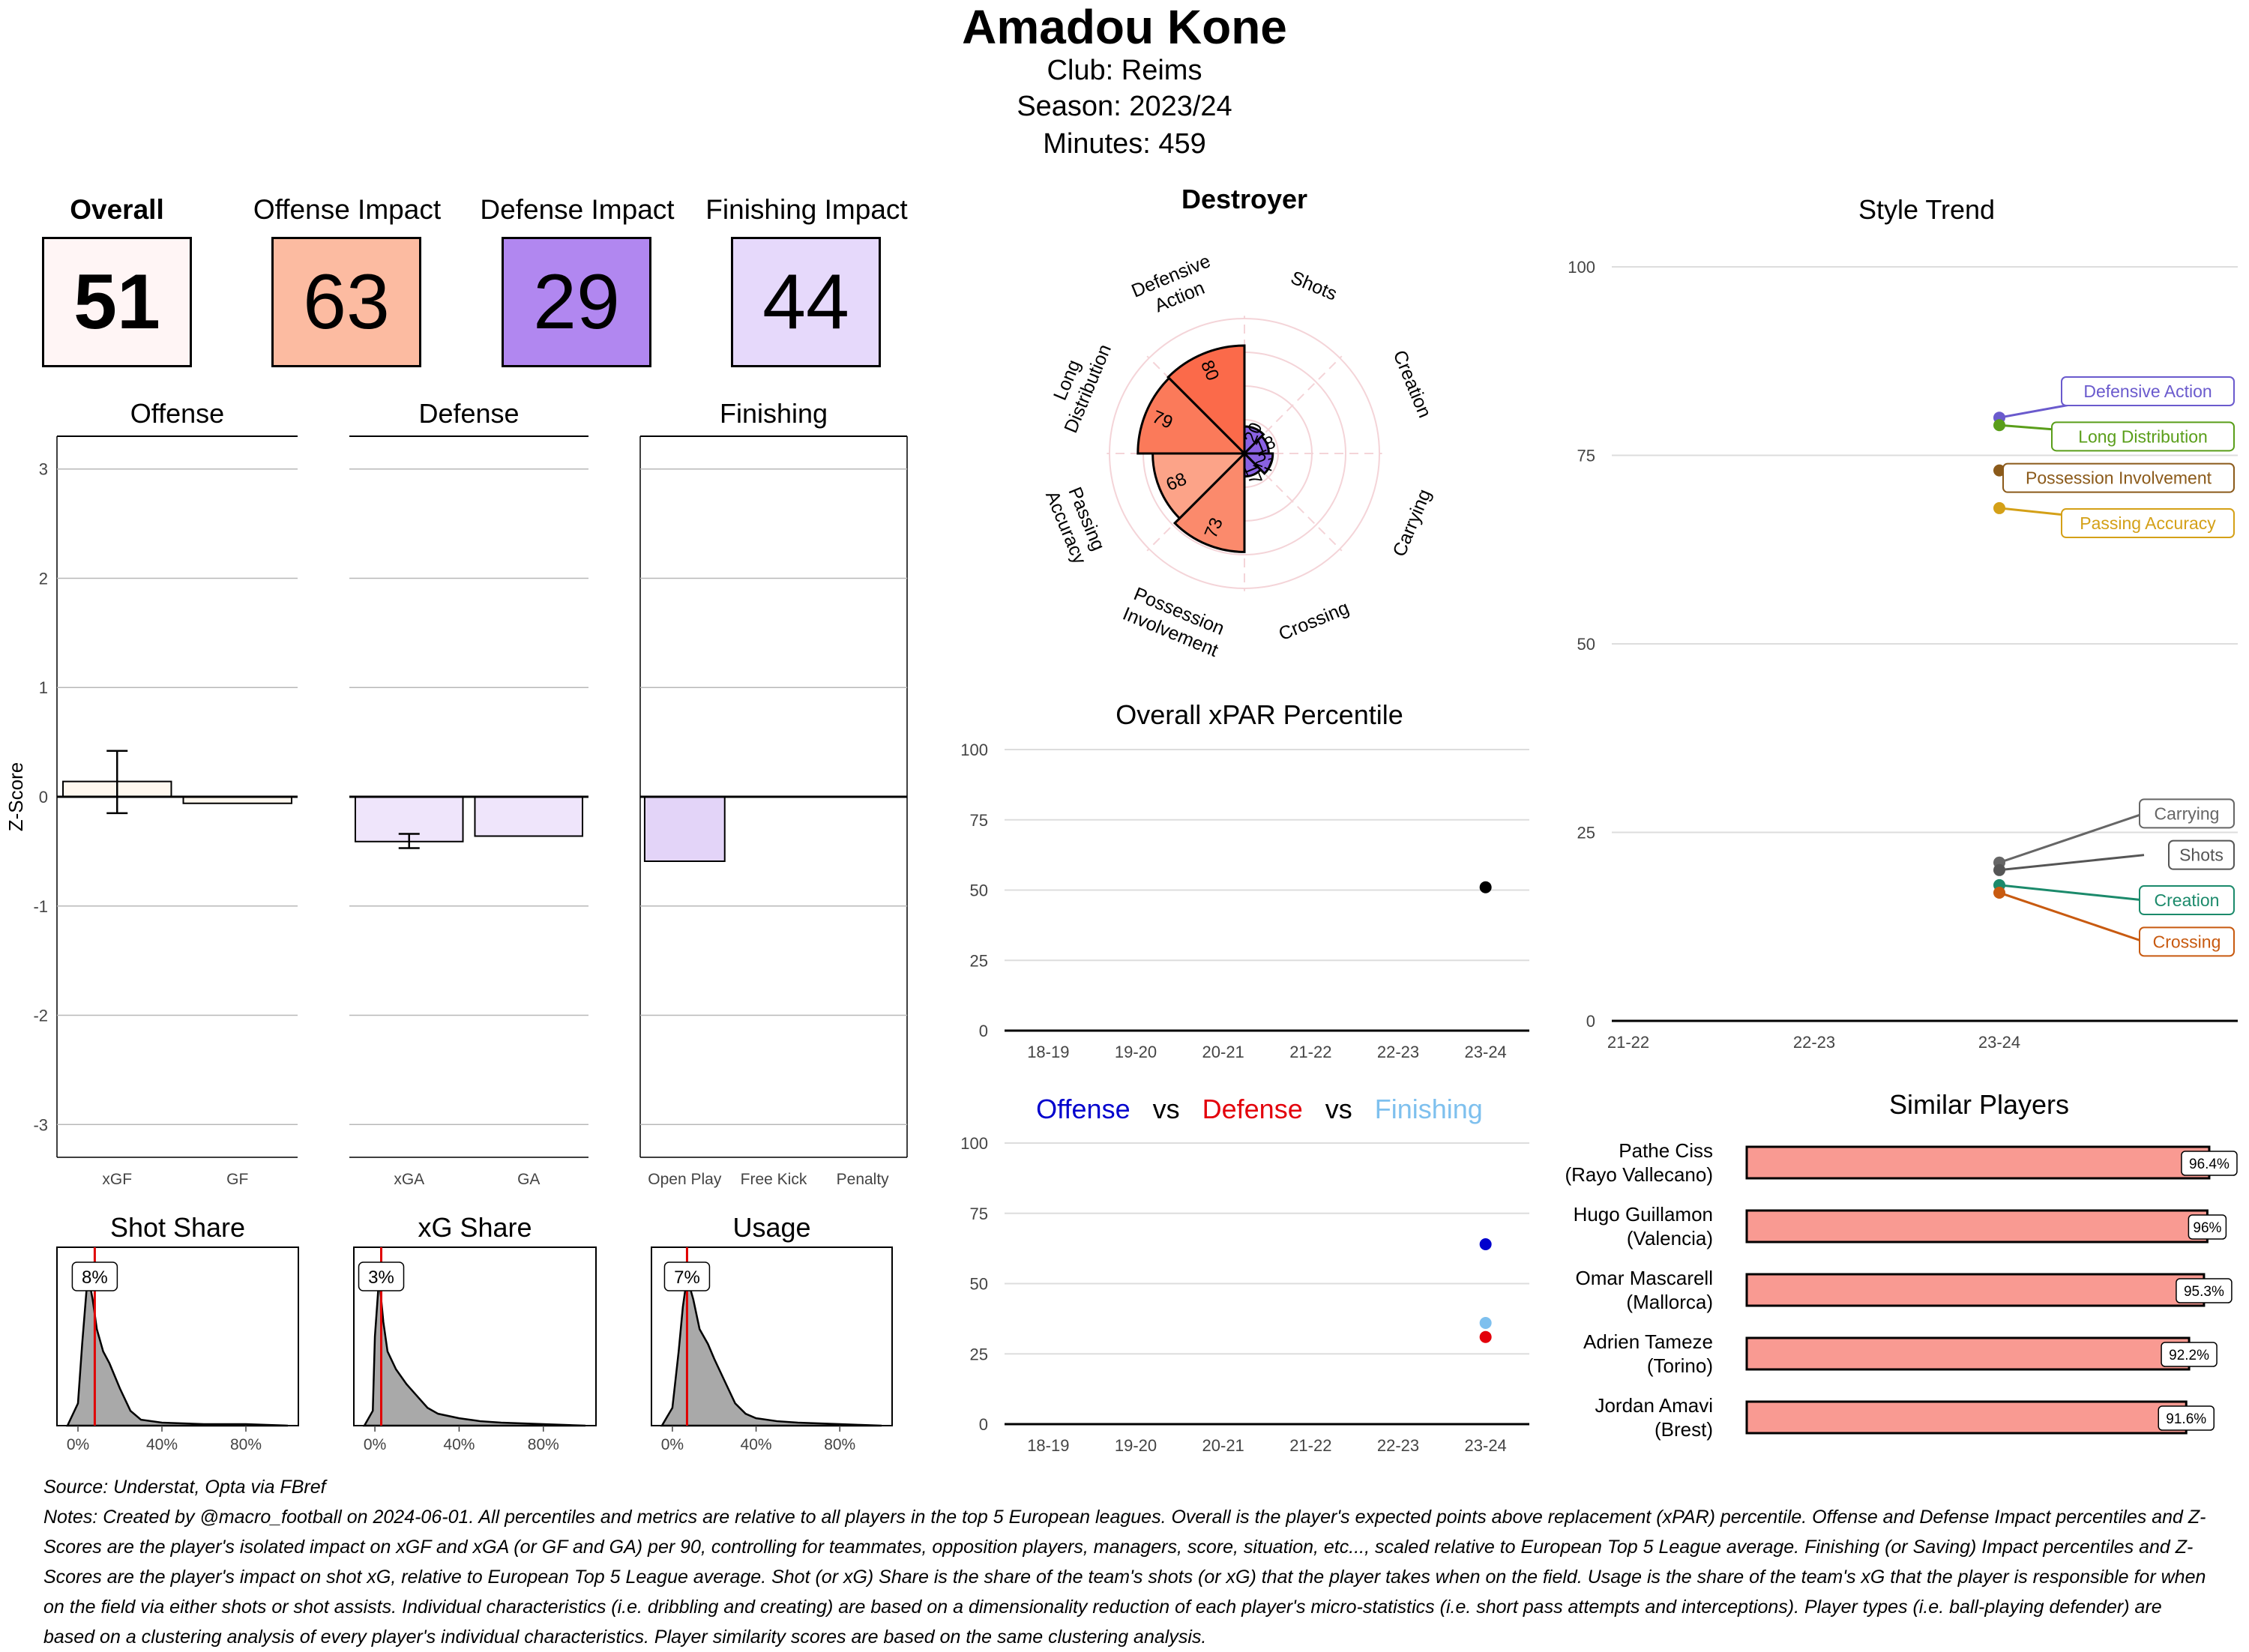 The image size is (2249, 1652). I want to click on x-tick-label: Free Kick, so click(774, 1179).